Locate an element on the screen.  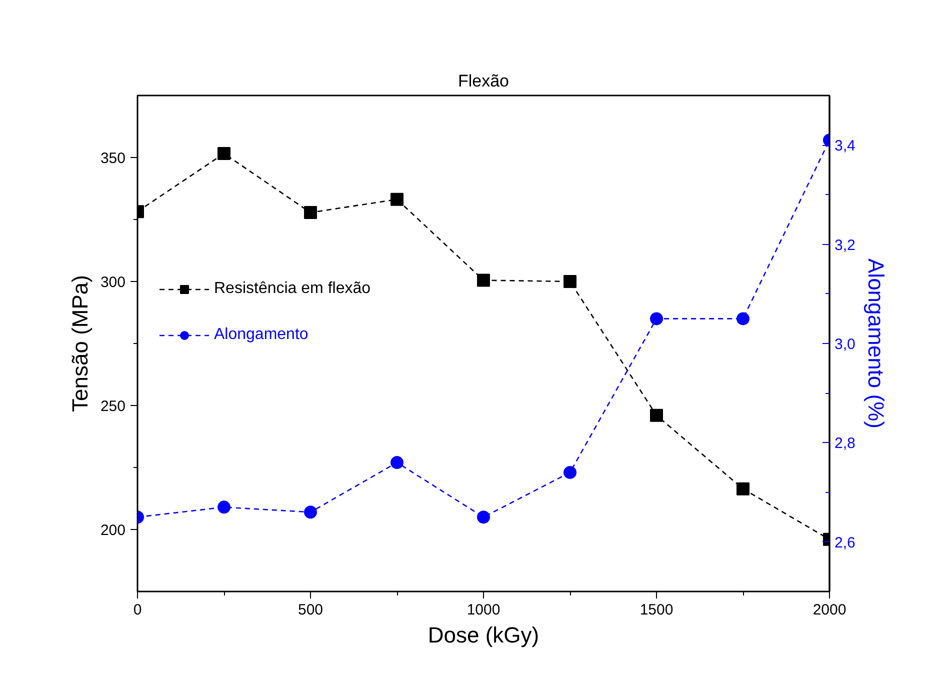
y2-tick-label: 3,2 is located at coordinates (845, 245).